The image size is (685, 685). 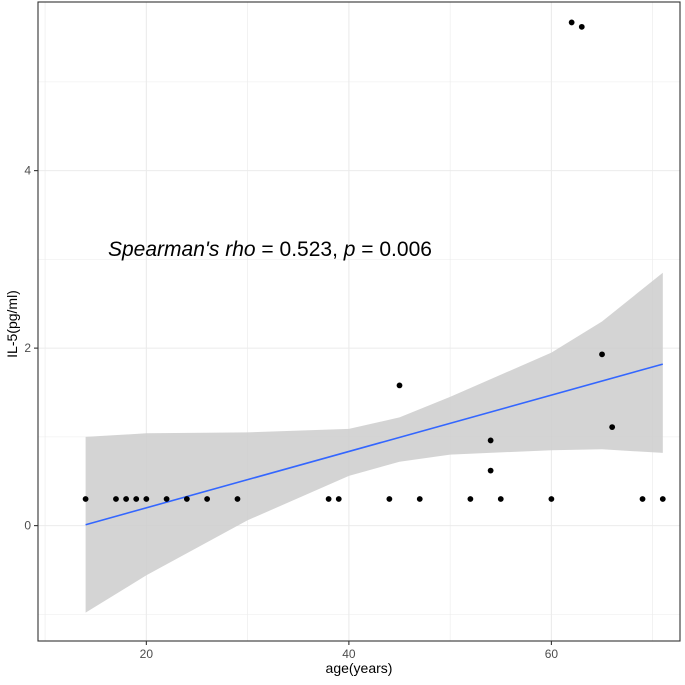 What do you see at coordinates (12, 324) in the screenshot?
I see `y-axis-title: IL-5(pg/ml)` at bounding box center [12, 324].